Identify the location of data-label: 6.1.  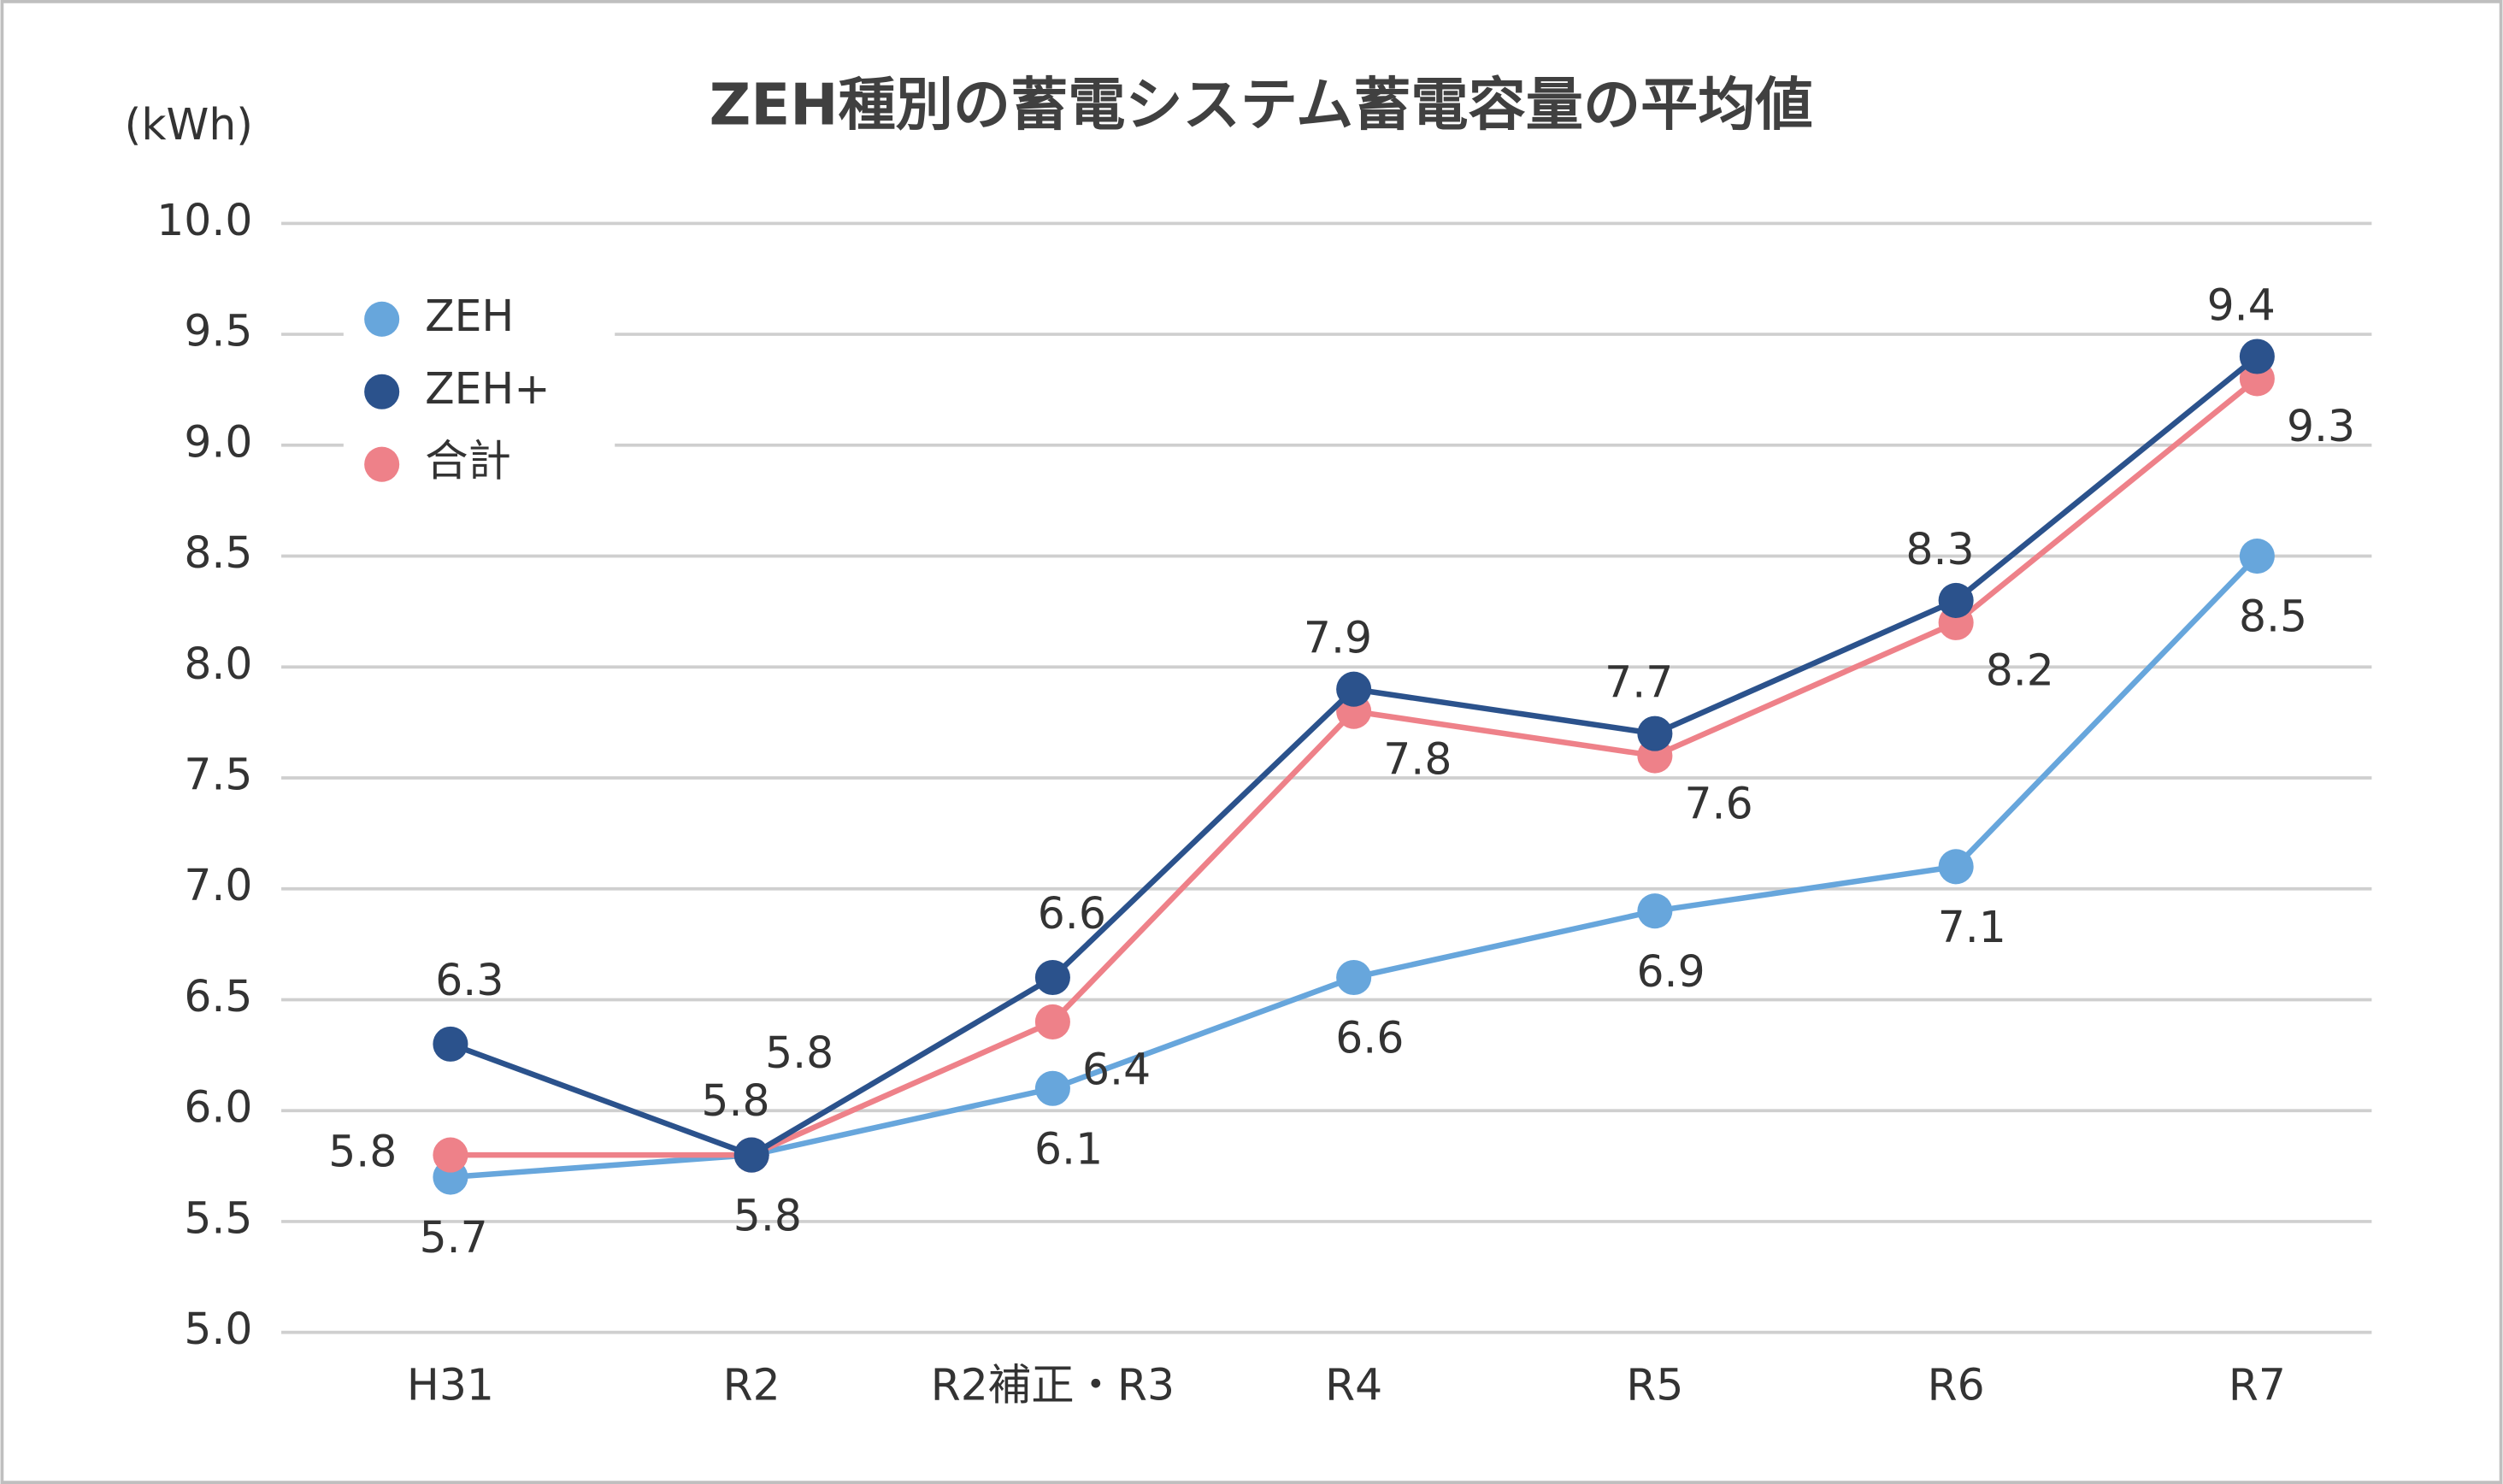
(1068, 1148).